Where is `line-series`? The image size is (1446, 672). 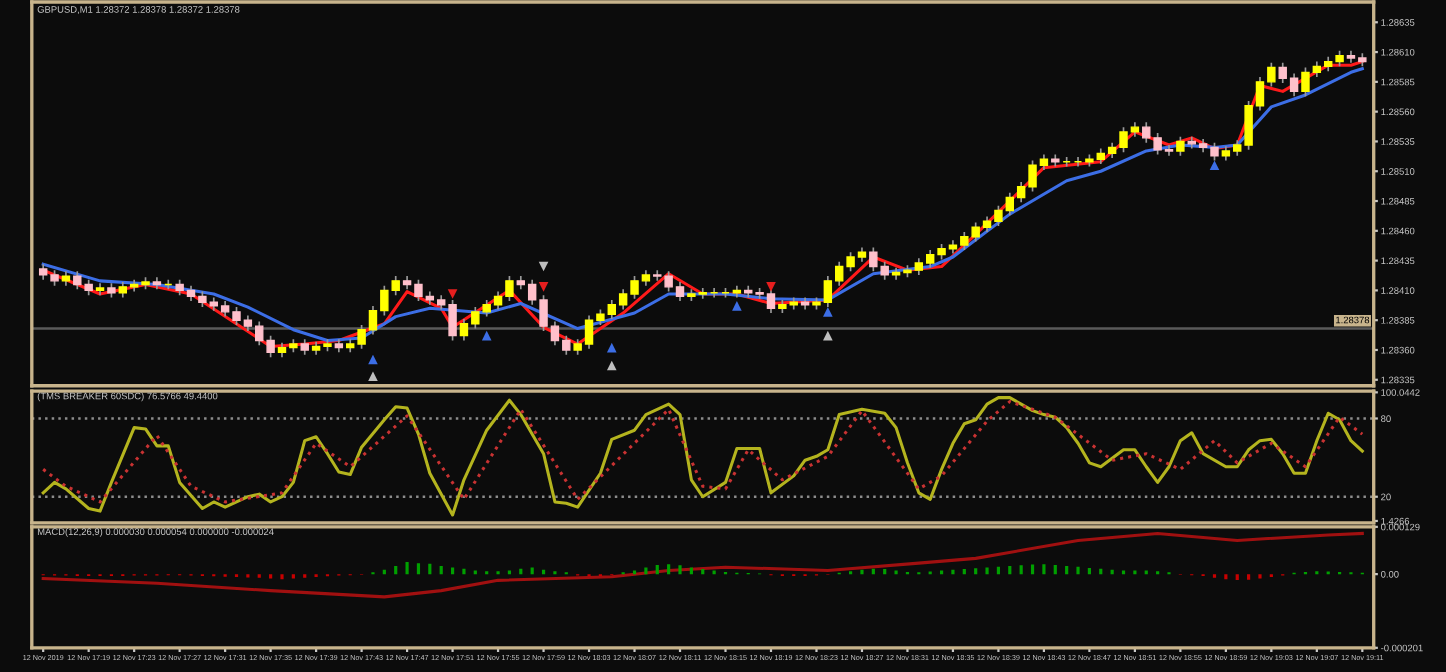
line-series is located at coordinates (702, 565).